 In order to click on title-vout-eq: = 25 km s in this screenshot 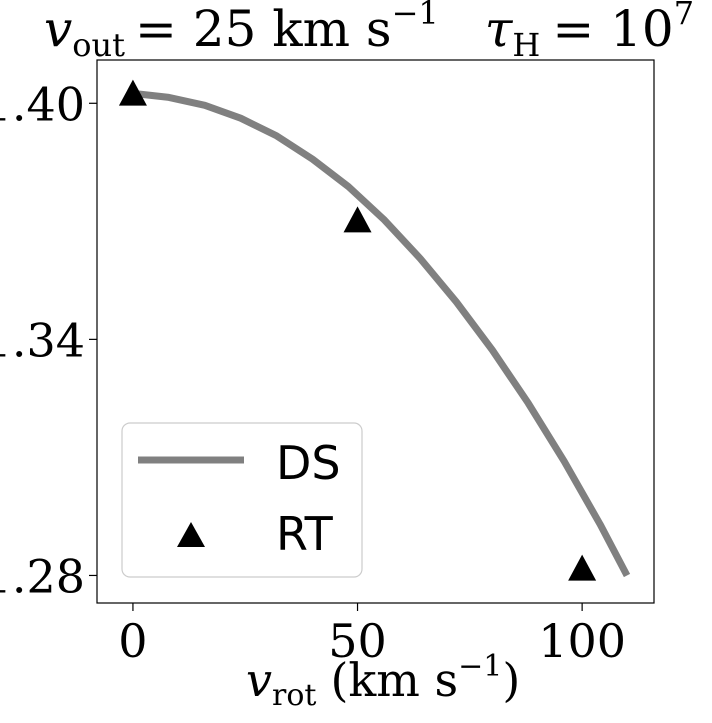, I will do `click(263, 29)`.